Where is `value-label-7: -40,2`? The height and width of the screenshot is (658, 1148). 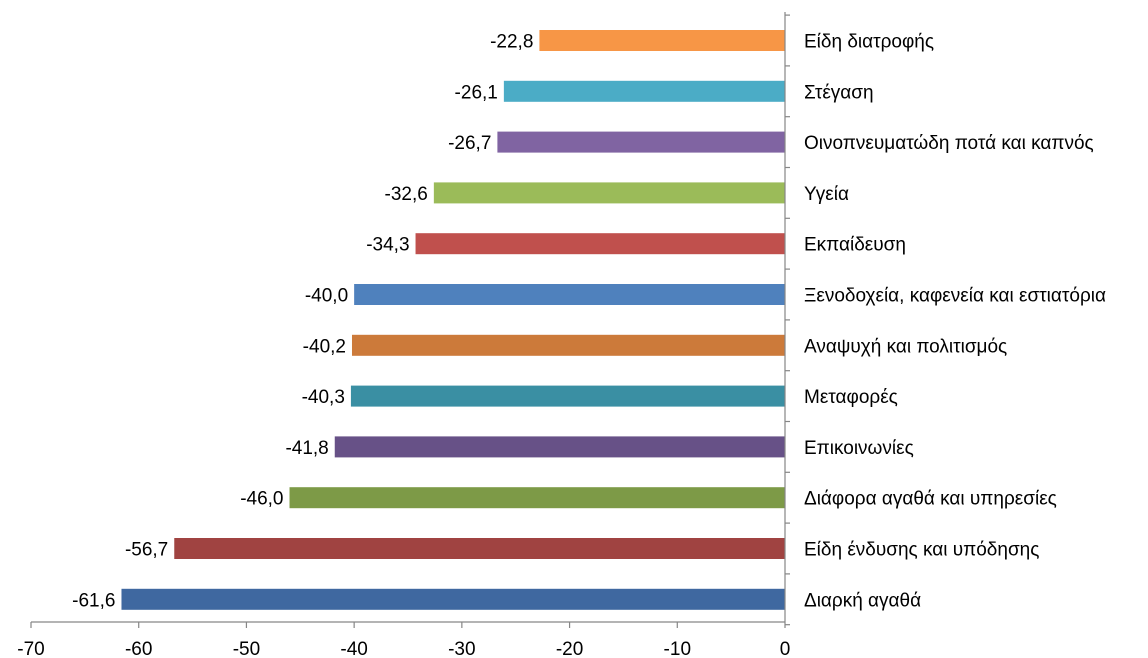
value-label-7: -40,2 is located at coordinates (324, 346).